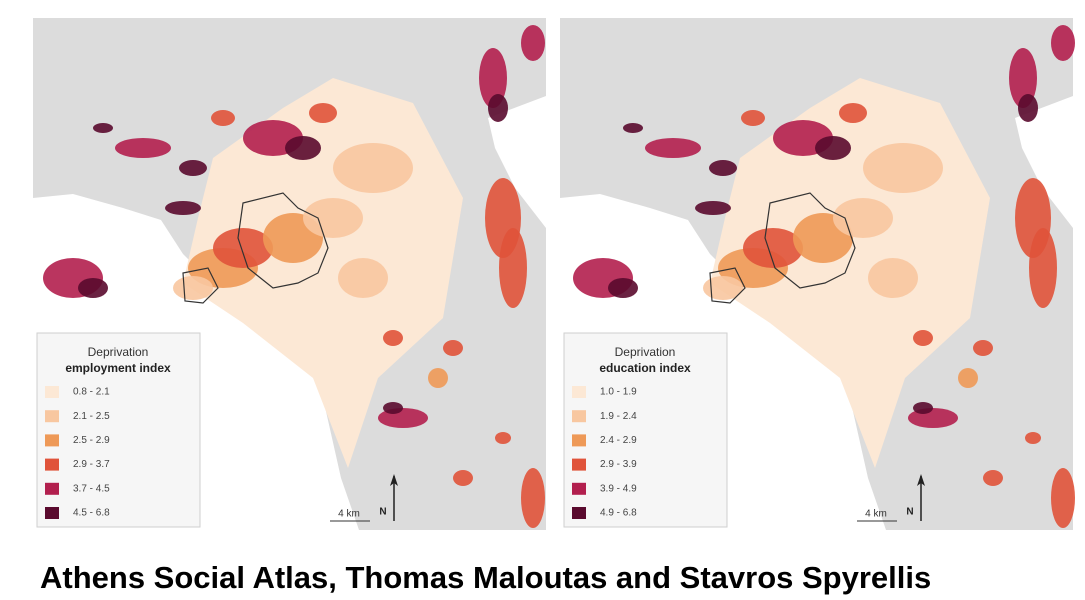 This screenshot has height=600, width=1085. Describe the element at coordinates (91, 464) in the screenshot. I see `legend-label: 2.9 - 3.7` at that location.